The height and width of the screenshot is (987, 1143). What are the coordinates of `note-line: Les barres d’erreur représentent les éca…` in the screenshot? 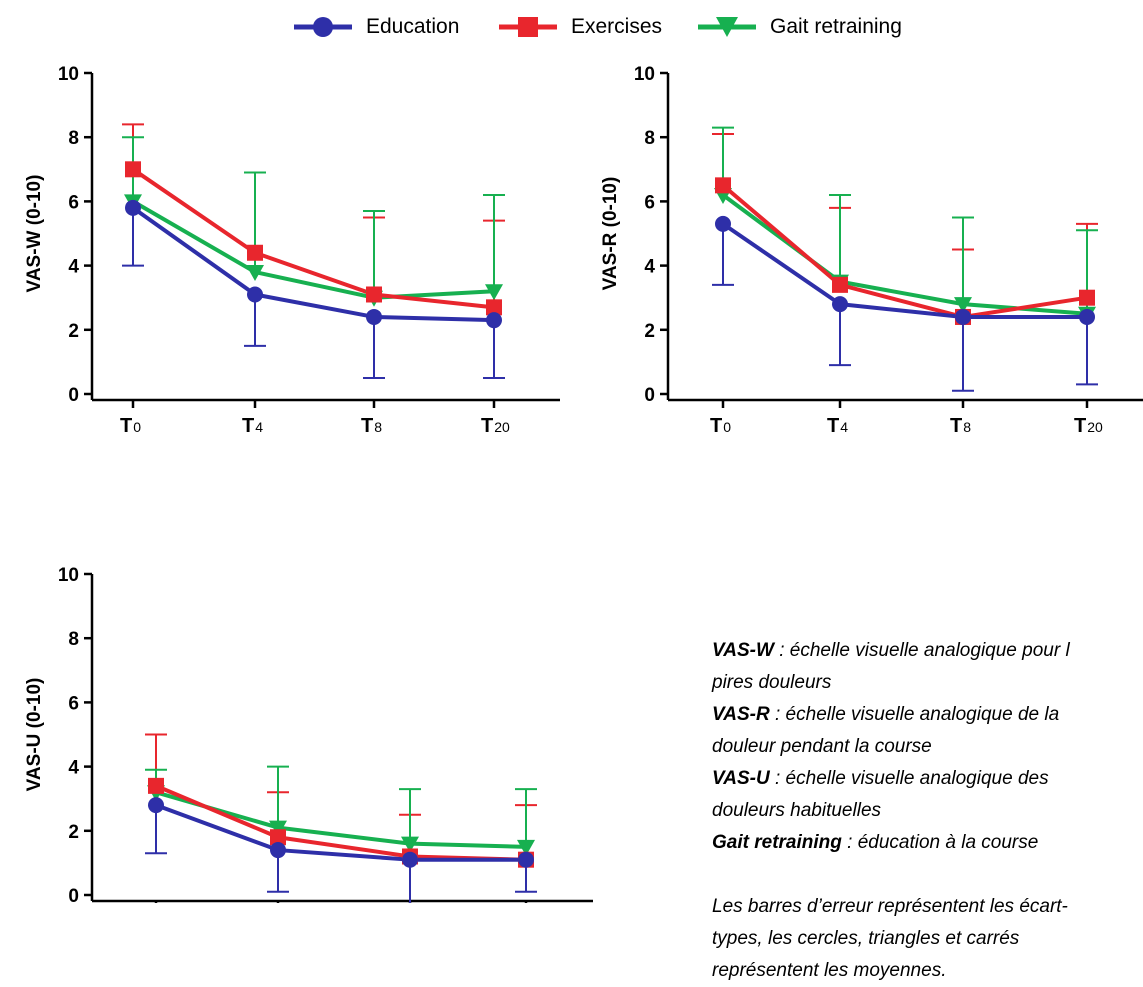 It's located at (890, 906).